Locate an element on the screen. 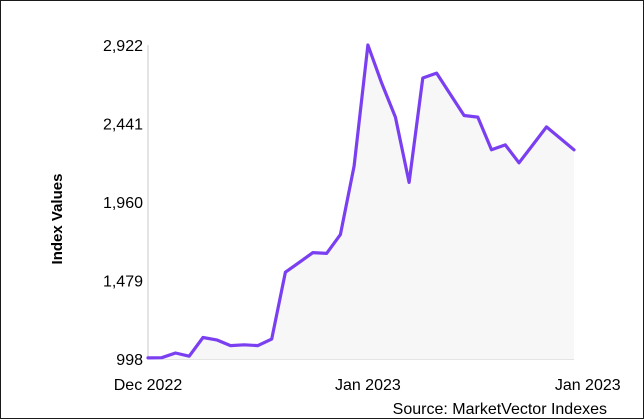 Image resolution: width=644 pixels, height=420 pixels. x-tick-labels: Dec 2022 Jan 2023 Jan 2023 is located at coordinates (367, 385).